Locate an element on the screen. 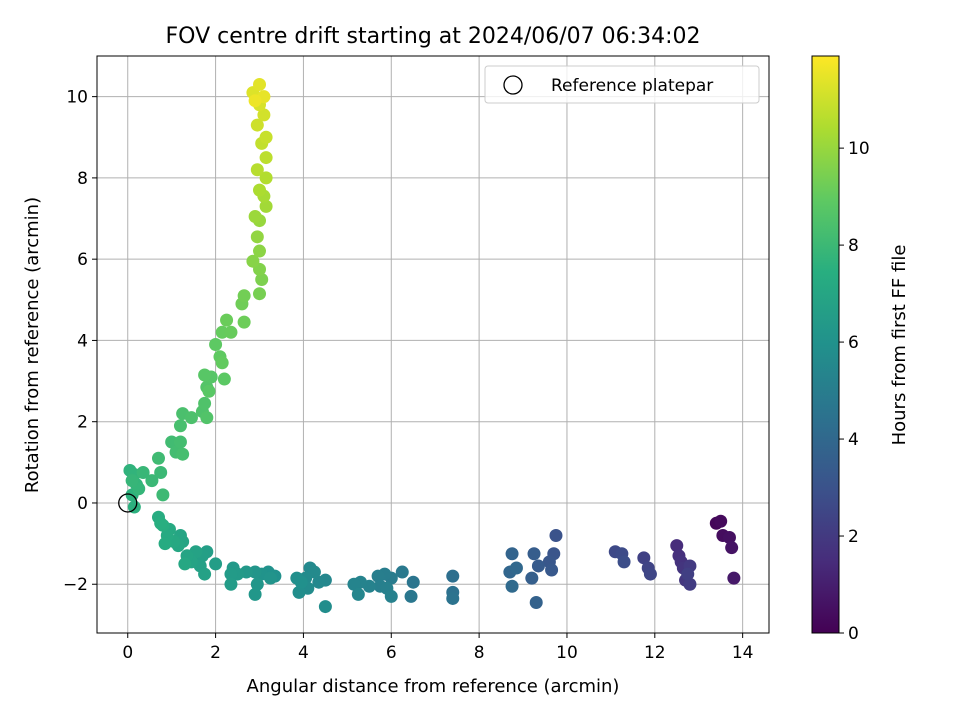  y-tick-label: 2 is located at coordinates (82, 423).